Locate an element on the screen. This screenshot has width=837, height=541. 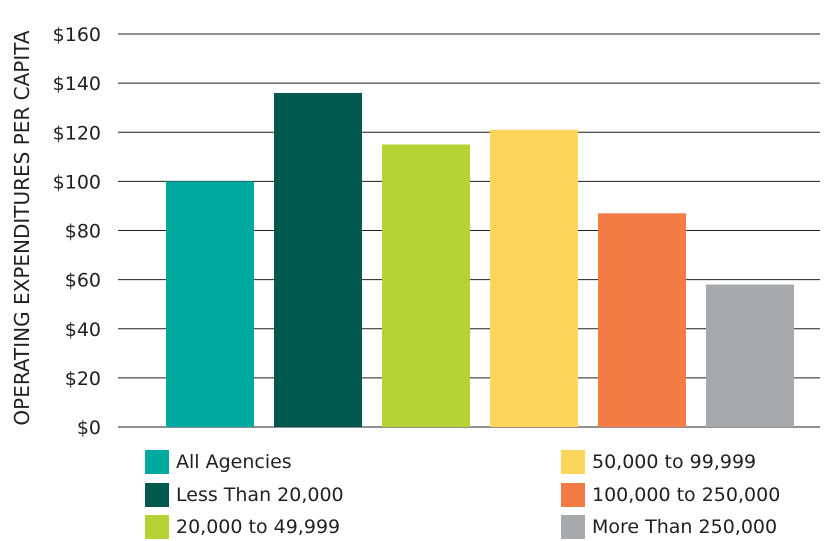
y-axis-ticks: $0 $20 $40 $60 $80 $100 $120 $140 $160 is located at coordinates (77, 231).